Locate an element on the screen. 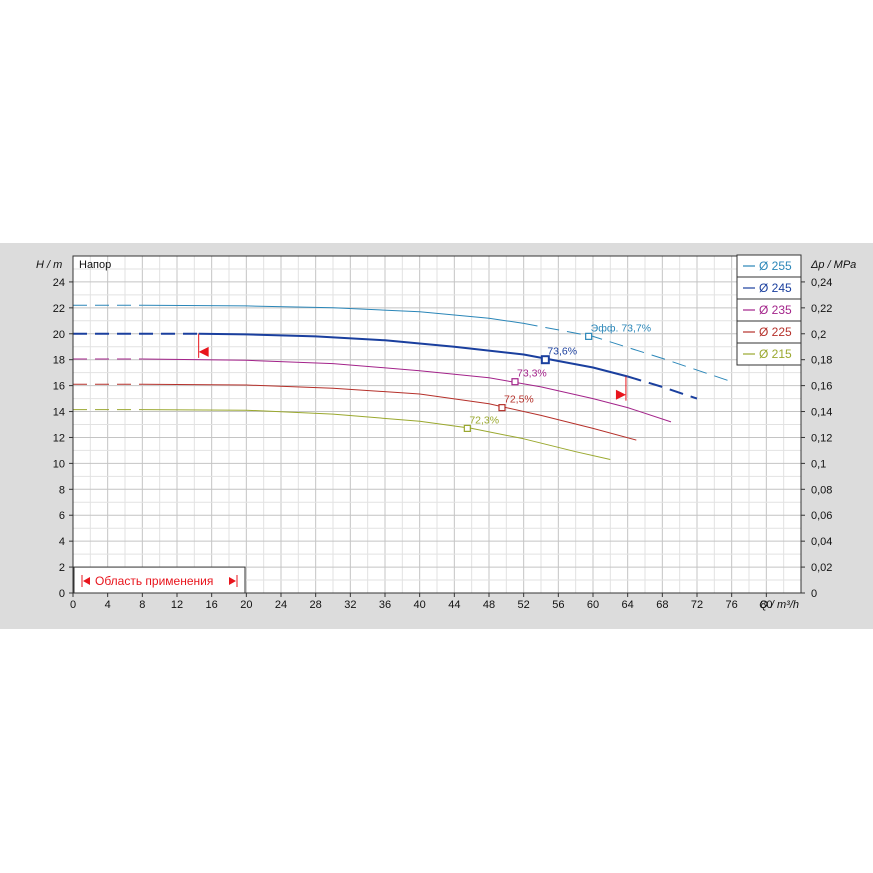 This screenshot has width=873, height=873. x-tick-label: 20 is located at coordinates (246, 605).